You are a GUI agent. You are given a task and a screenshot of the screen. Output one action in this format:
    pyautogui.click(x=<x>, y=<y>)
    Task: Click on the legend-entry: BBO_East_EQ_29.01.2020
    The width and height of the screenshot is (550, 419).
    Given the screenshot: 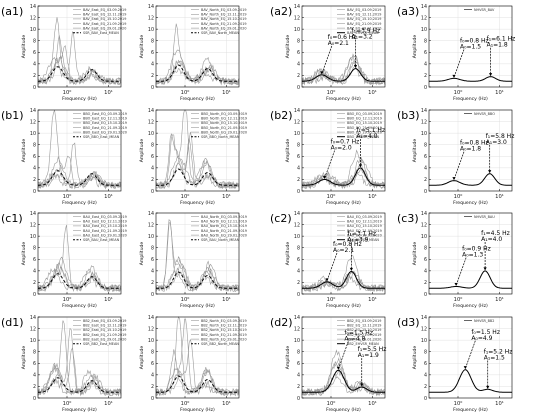 What is the action you would take?
    pyautogui.click(x=105, y=132)
    